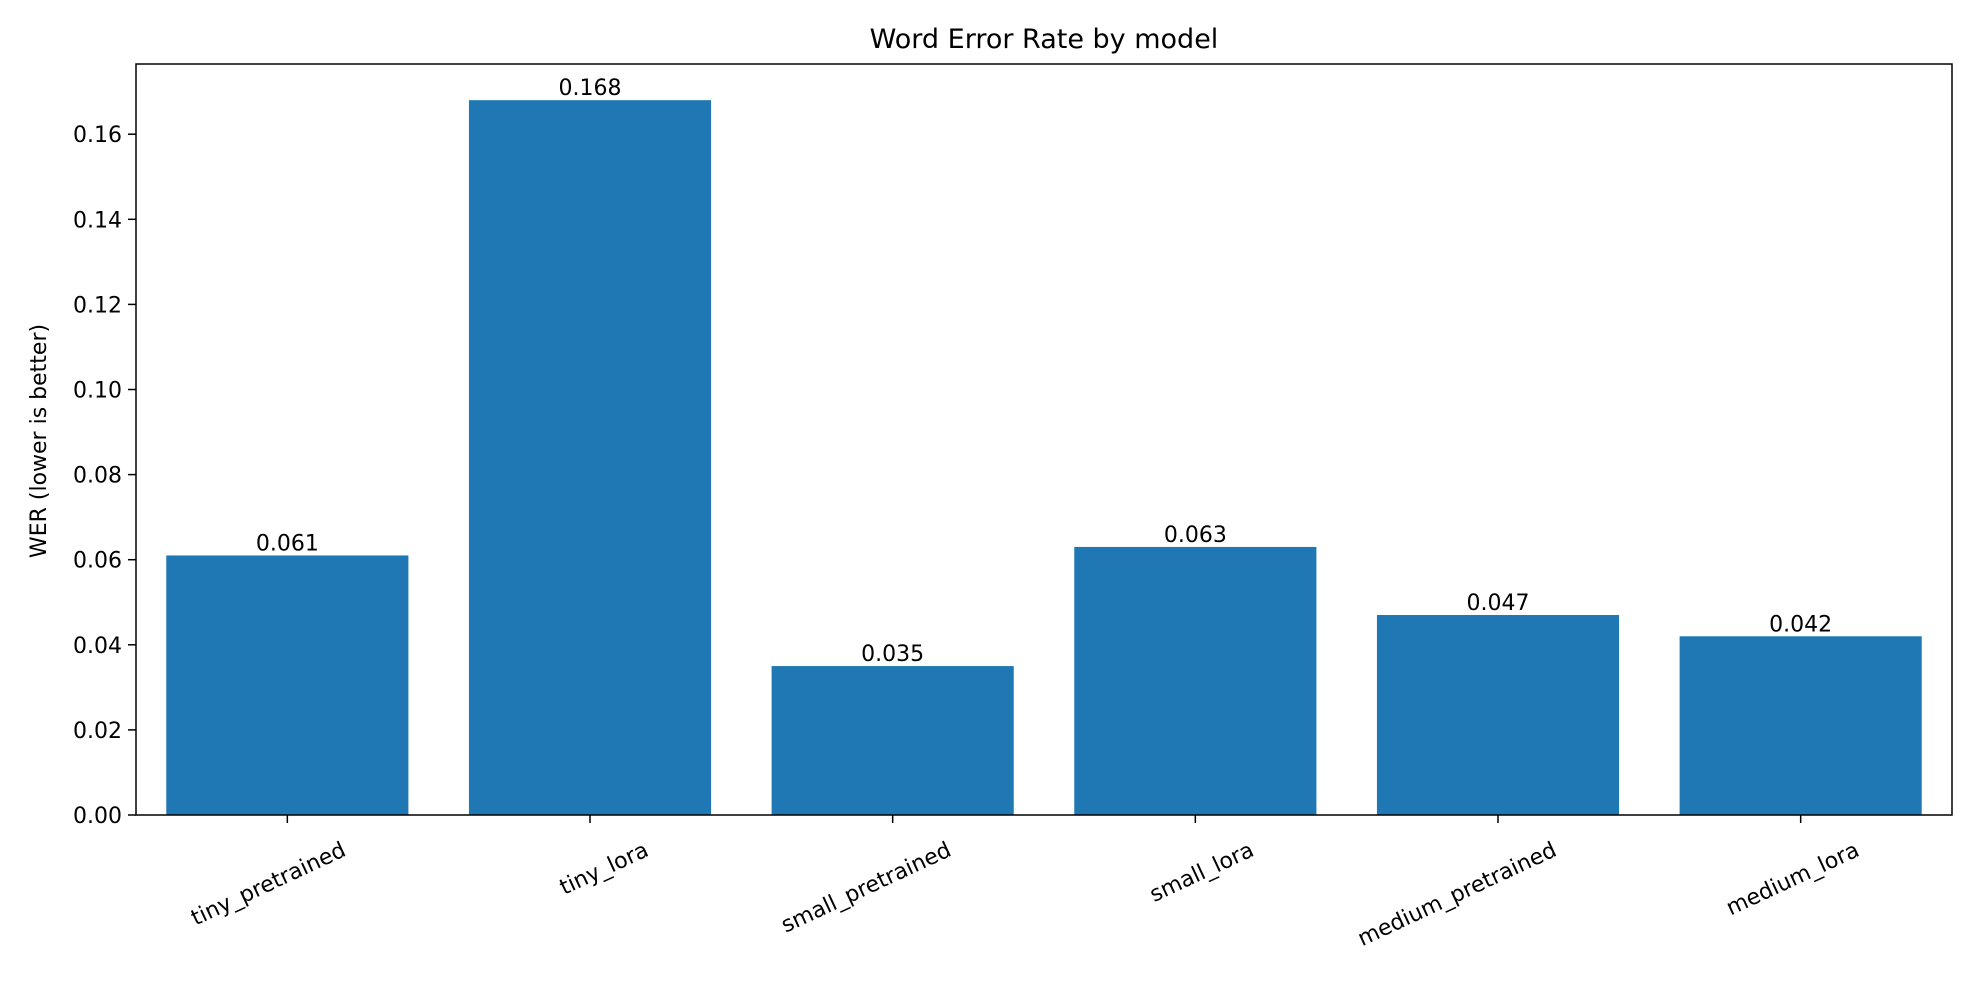 The height and width of the screenshot is (990, 1980). Describe the element at coordinates (1202, 873) in the screenshot. I see `x-tick-label: small_lora` at that location.